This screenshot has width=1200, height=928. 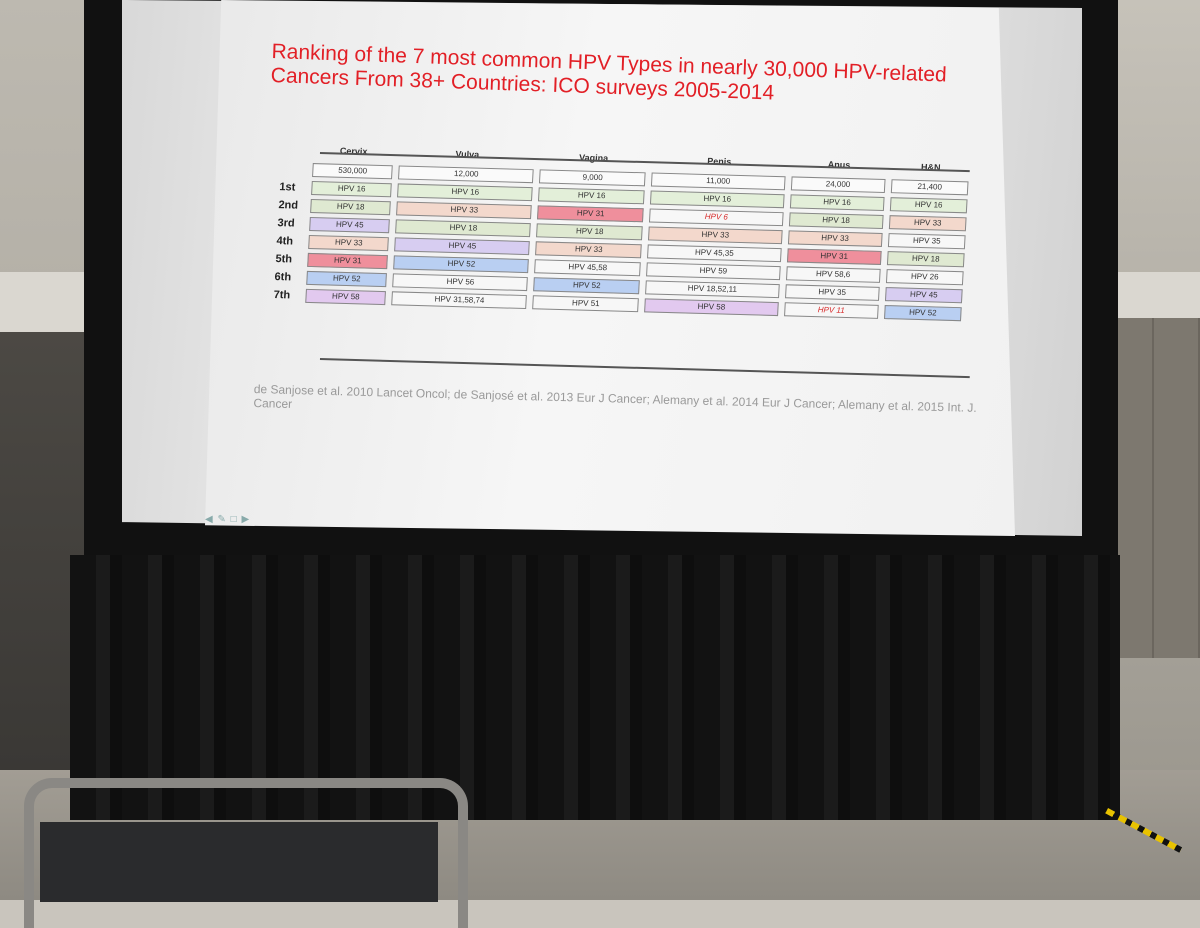 I want to click on hpv-type-cell: HPV 18,52,11, so click(x=712, y=289).